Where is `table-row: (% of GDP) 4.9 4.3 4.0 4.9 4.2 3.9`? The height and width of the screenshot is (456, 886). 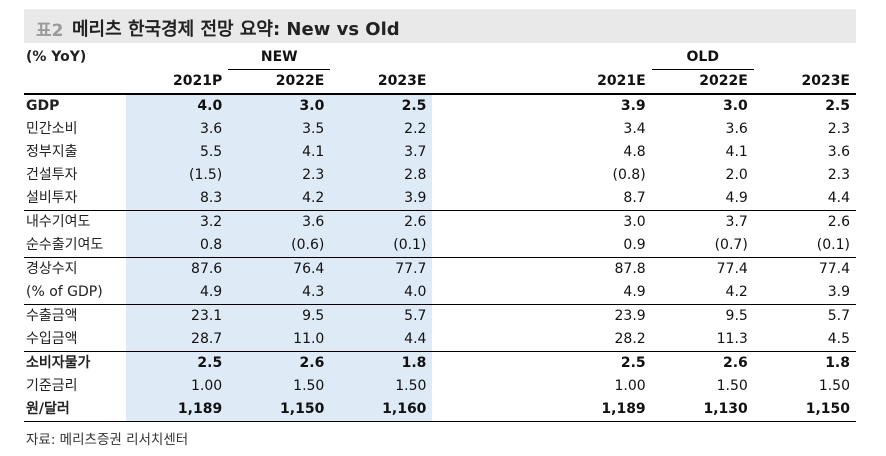 table-row: (% of GDP) 4.9 4.3 4.0 4.9 4.2 3.9 is located at coordinates (440, 293).